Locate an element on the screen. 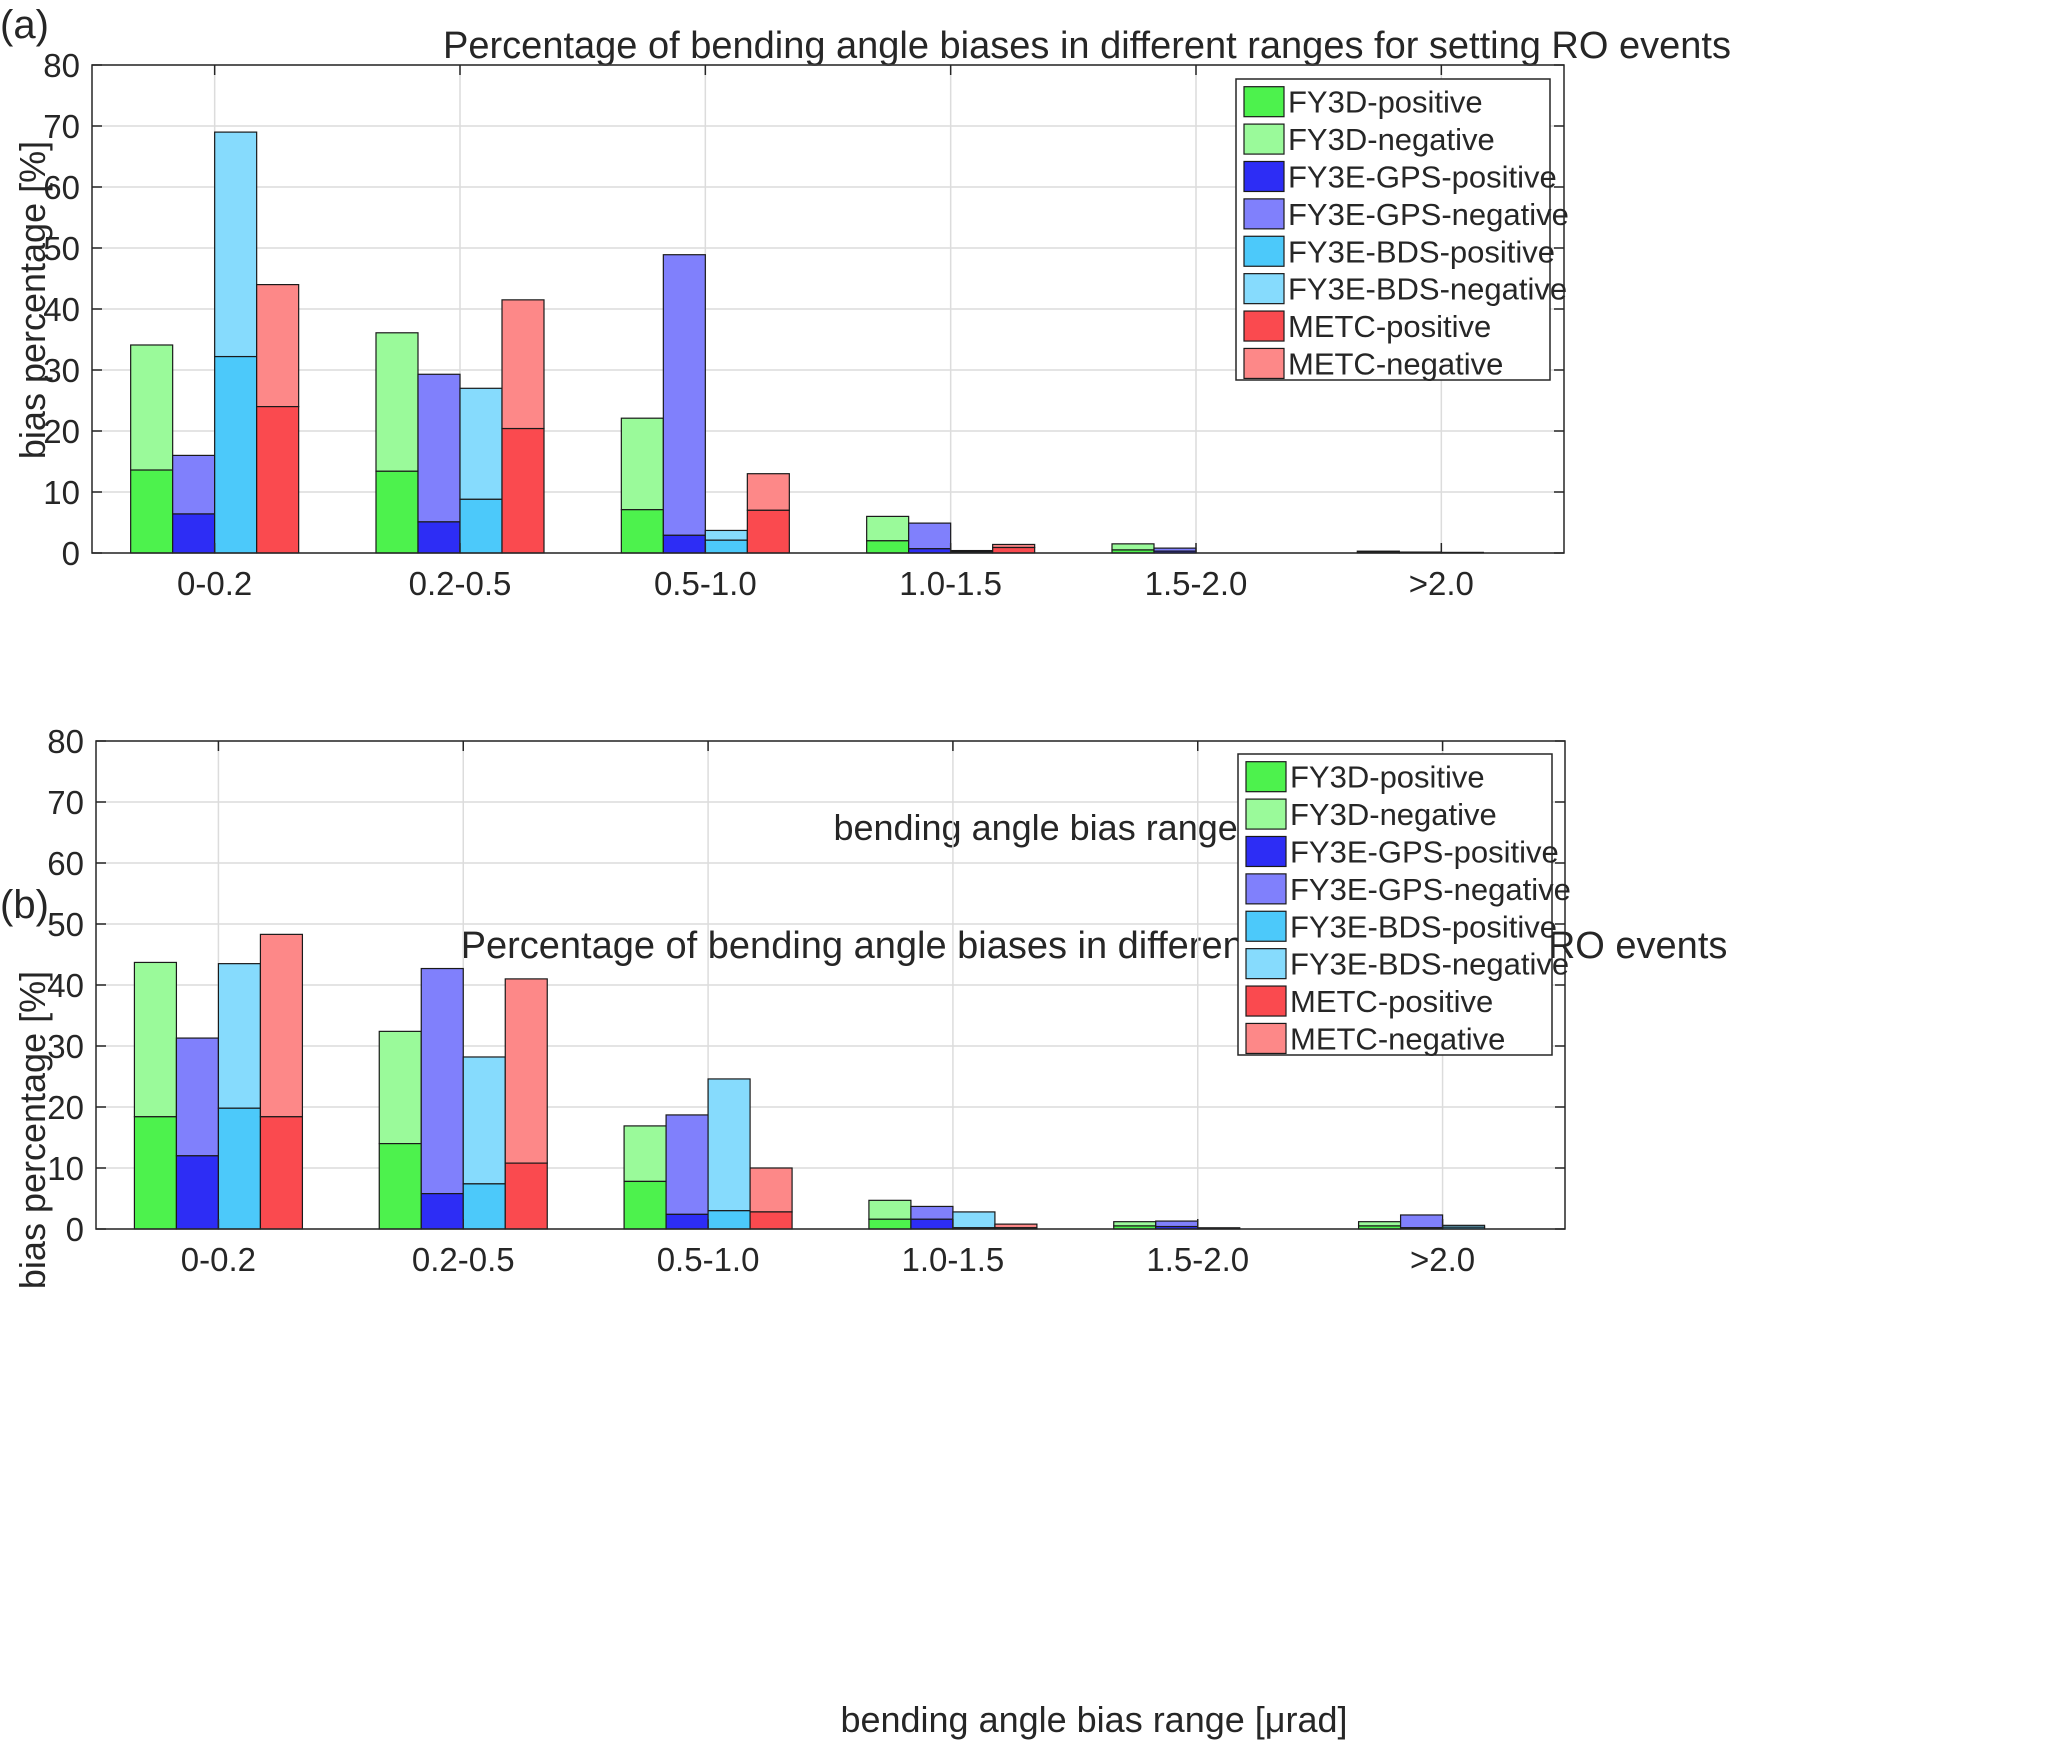 Image resolution: width=2067 pixels, height=1743 pixels. y-tick-label: 10 is located at coordinates (61, 492).